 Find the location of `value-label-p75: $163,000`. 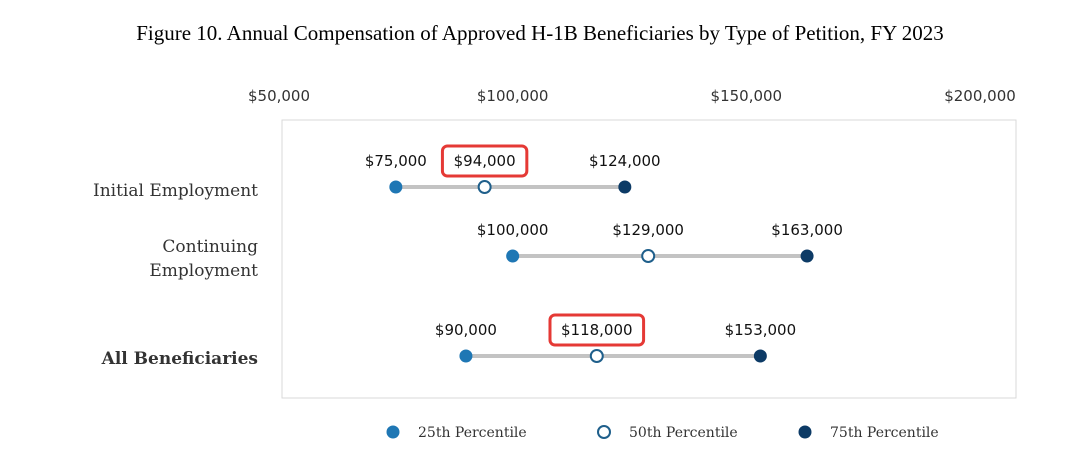

value-label-p75: $163,000 is located at coordinates (807, 230).